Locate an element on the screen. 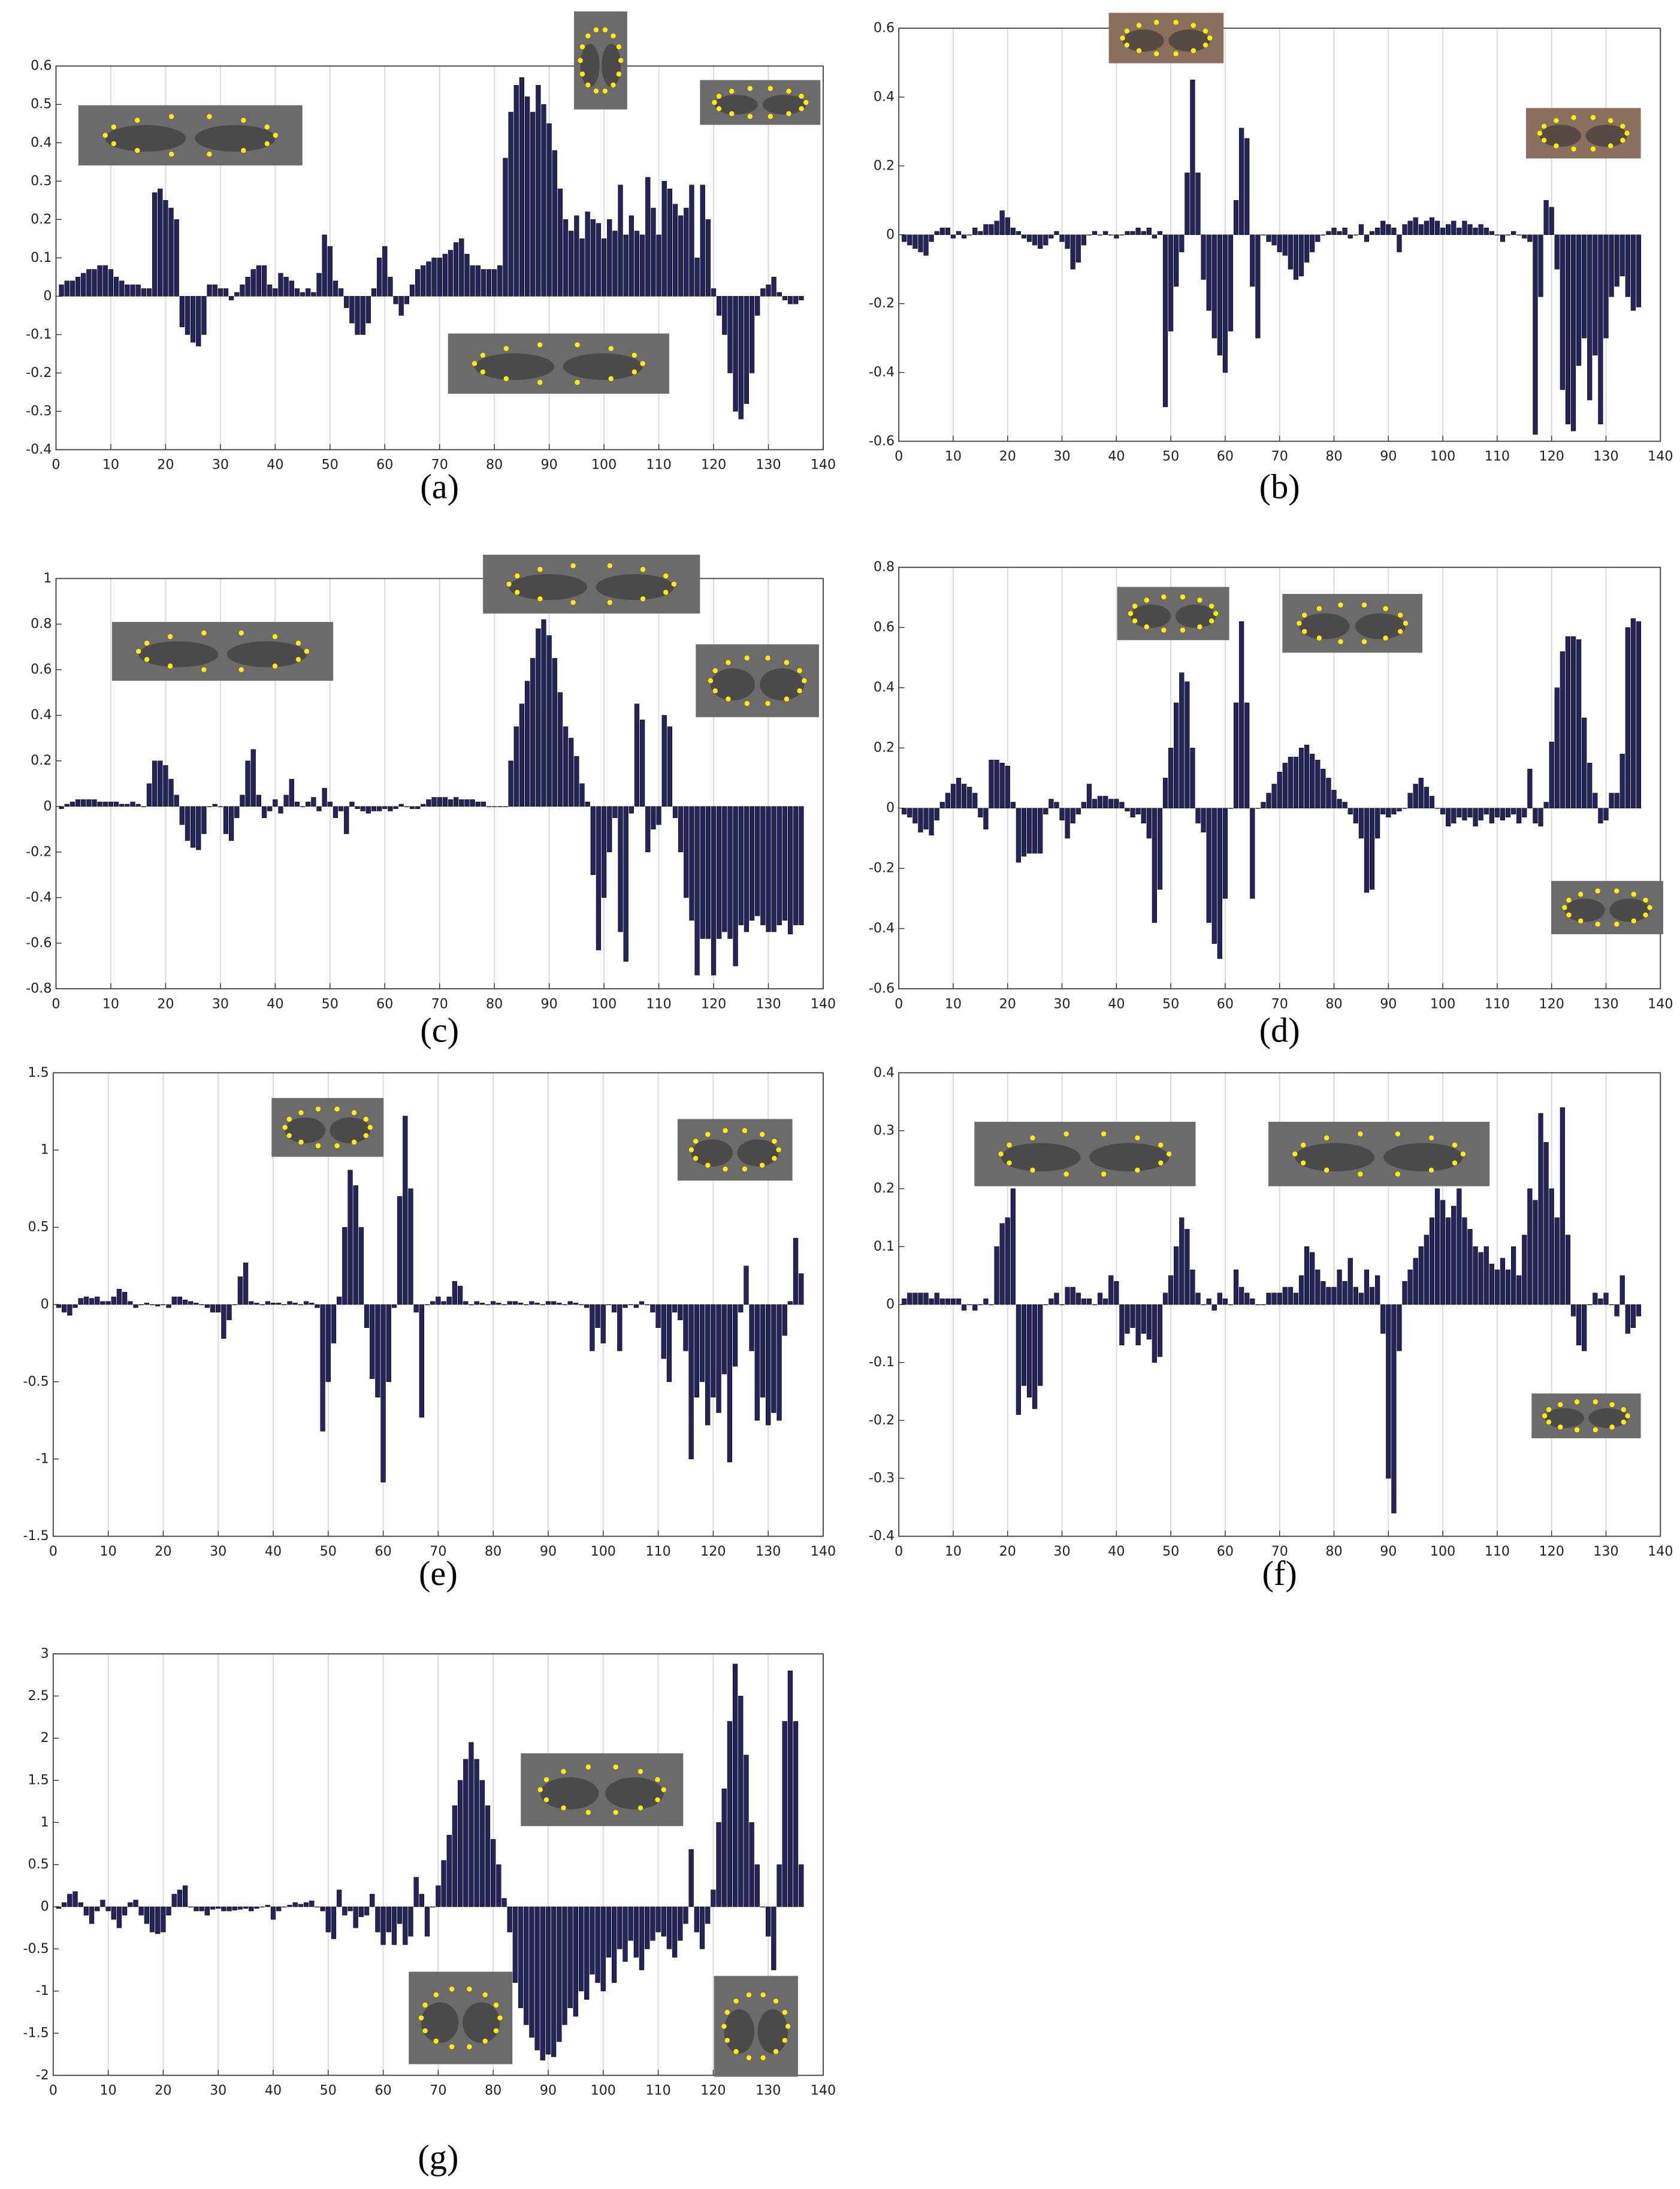 The image size is (1680, 2189). y-tick-label: -0.5 is located at coordinates (36, 1948).